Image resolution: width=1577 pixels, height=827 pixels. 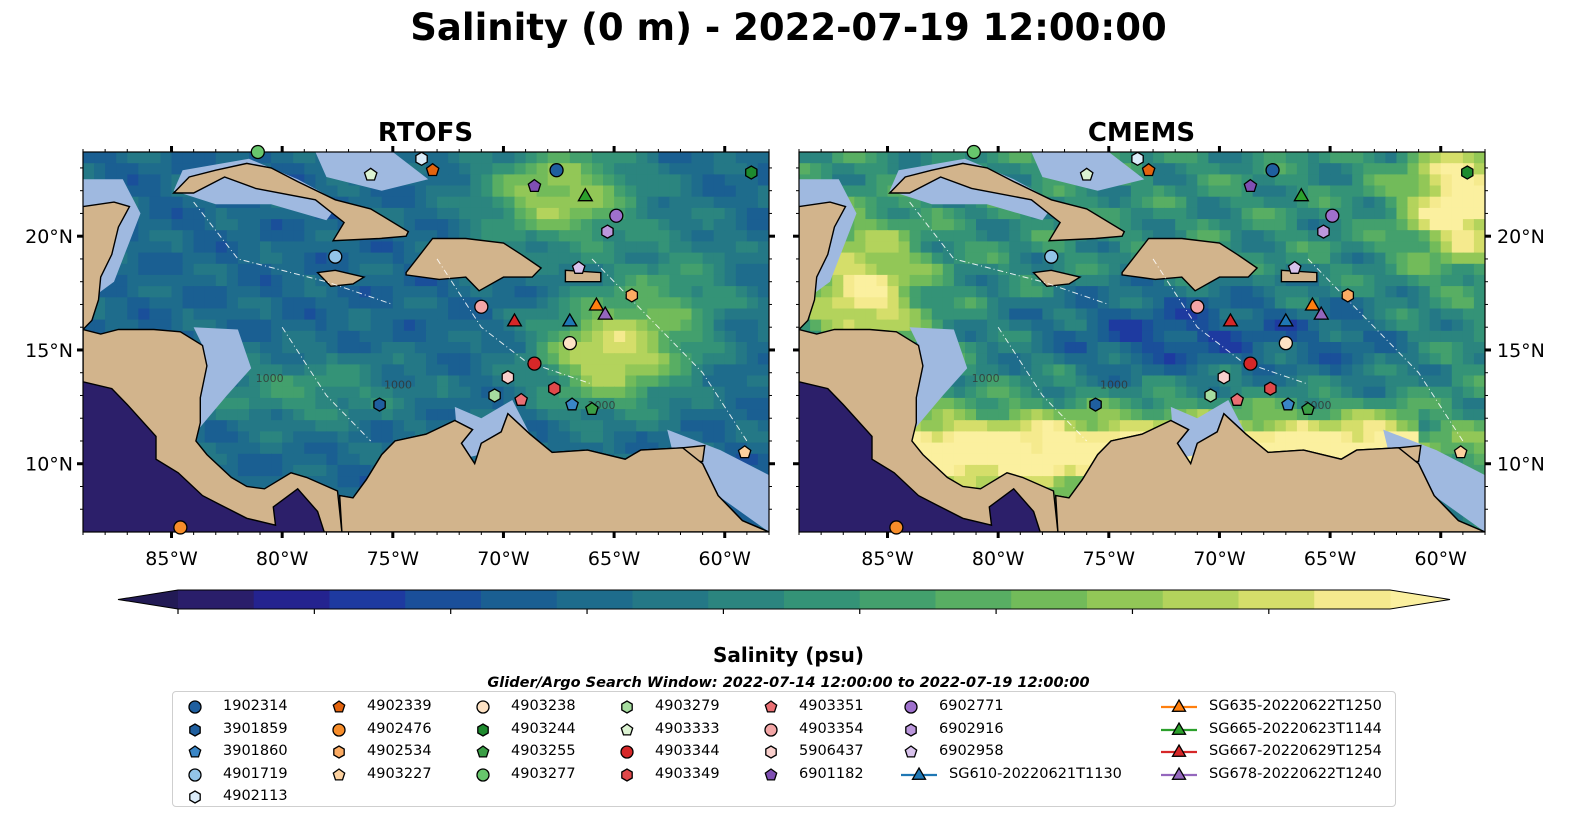 I want to click on legend-label: 6901182, so click(x=831, y=773).